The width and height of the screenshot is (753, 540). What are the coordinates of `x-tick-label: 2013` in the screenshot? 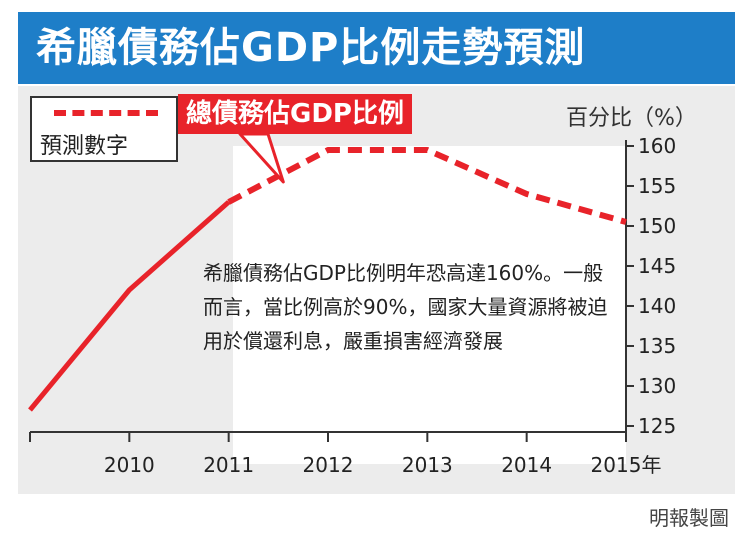 It's located at (427, 465).